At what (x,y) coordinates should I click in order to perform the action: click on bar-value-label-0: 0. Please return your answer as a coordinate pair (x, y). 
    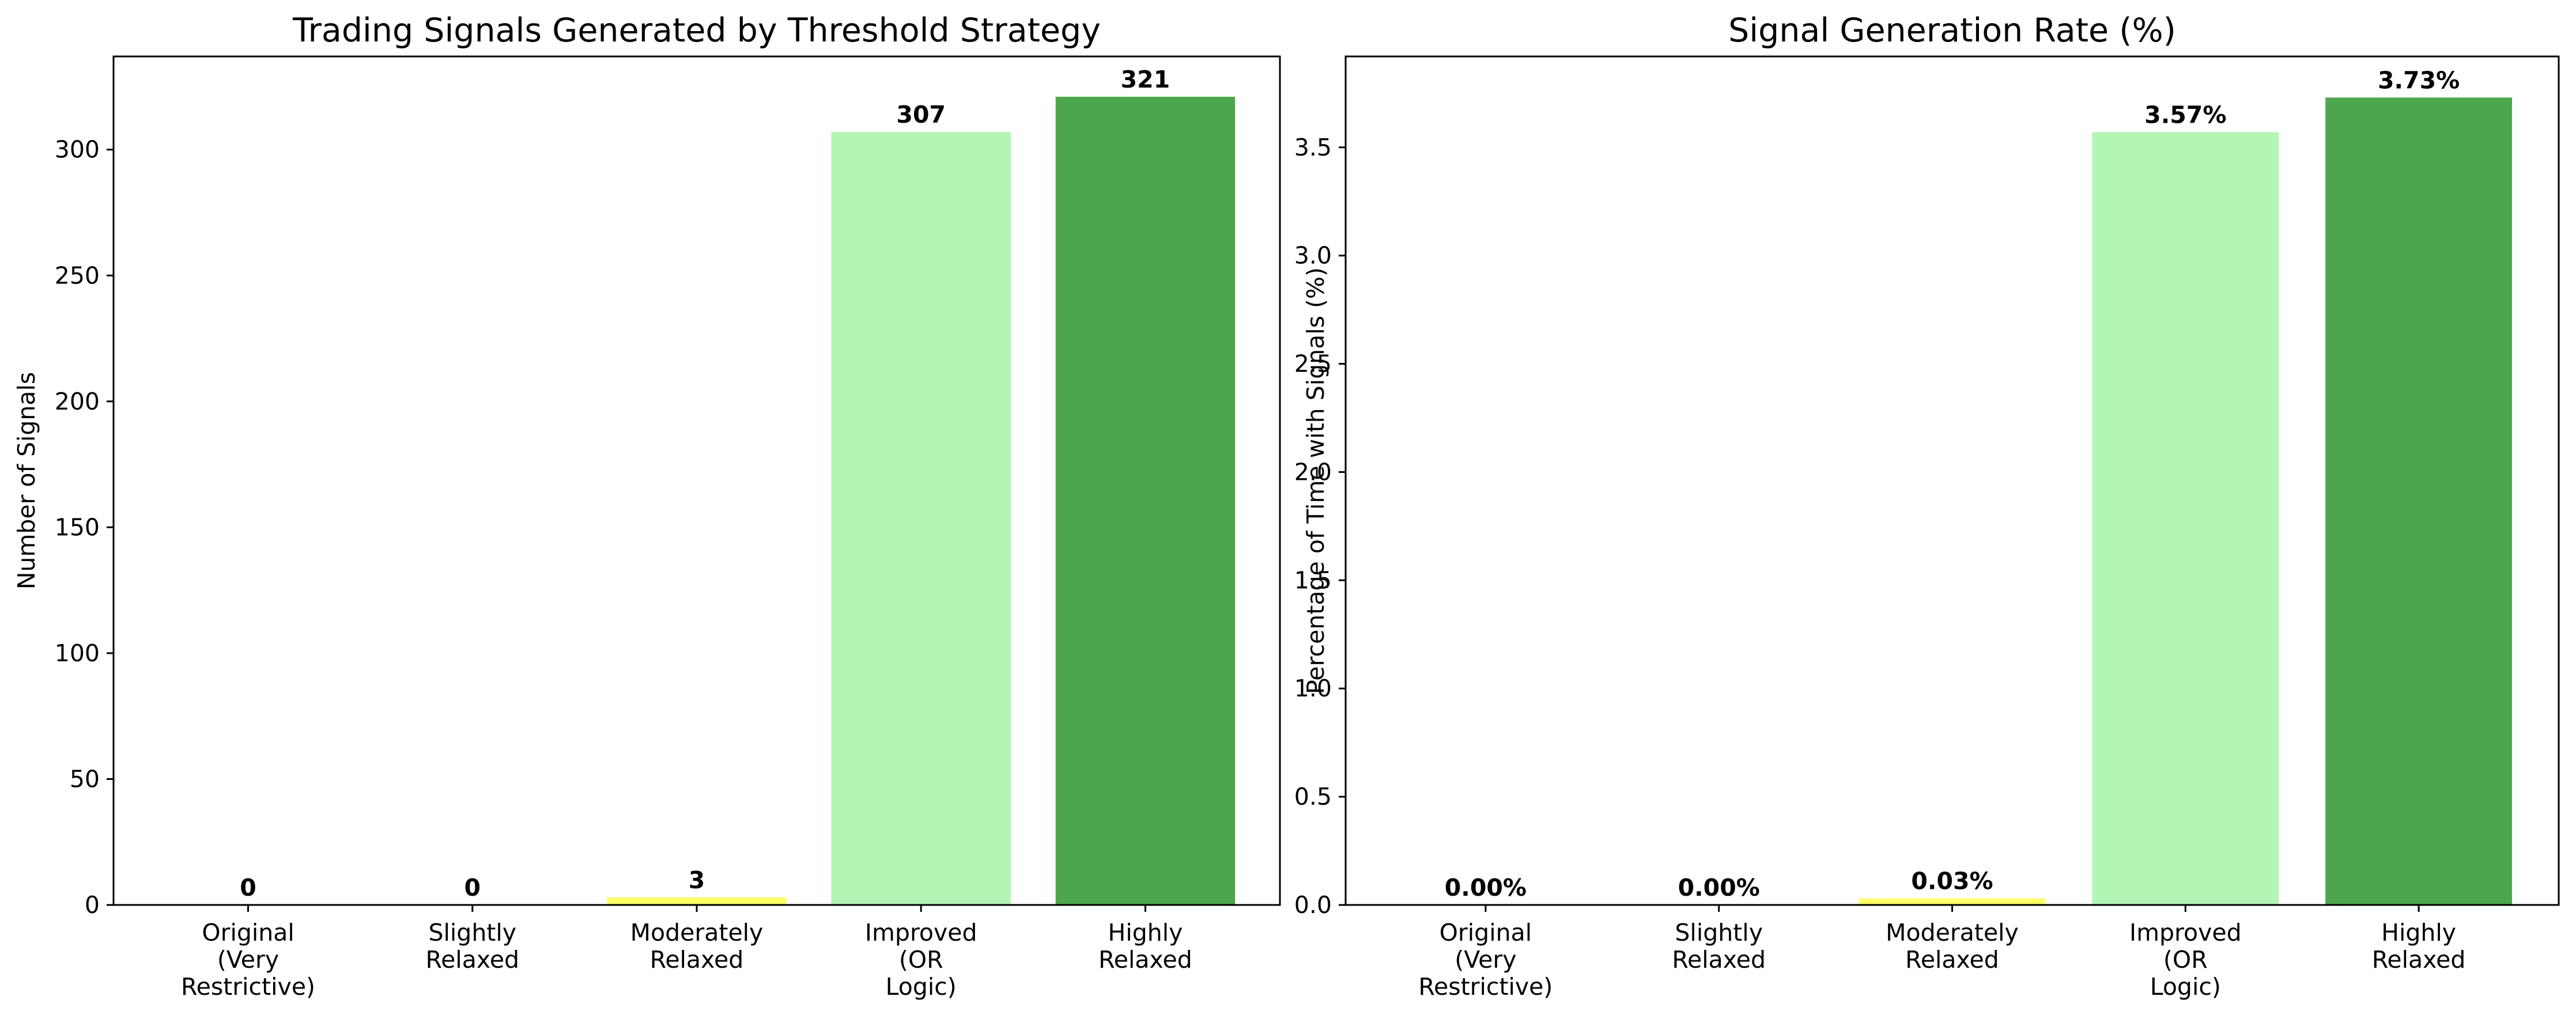
    Looking at the image, I should click on (248, 887).